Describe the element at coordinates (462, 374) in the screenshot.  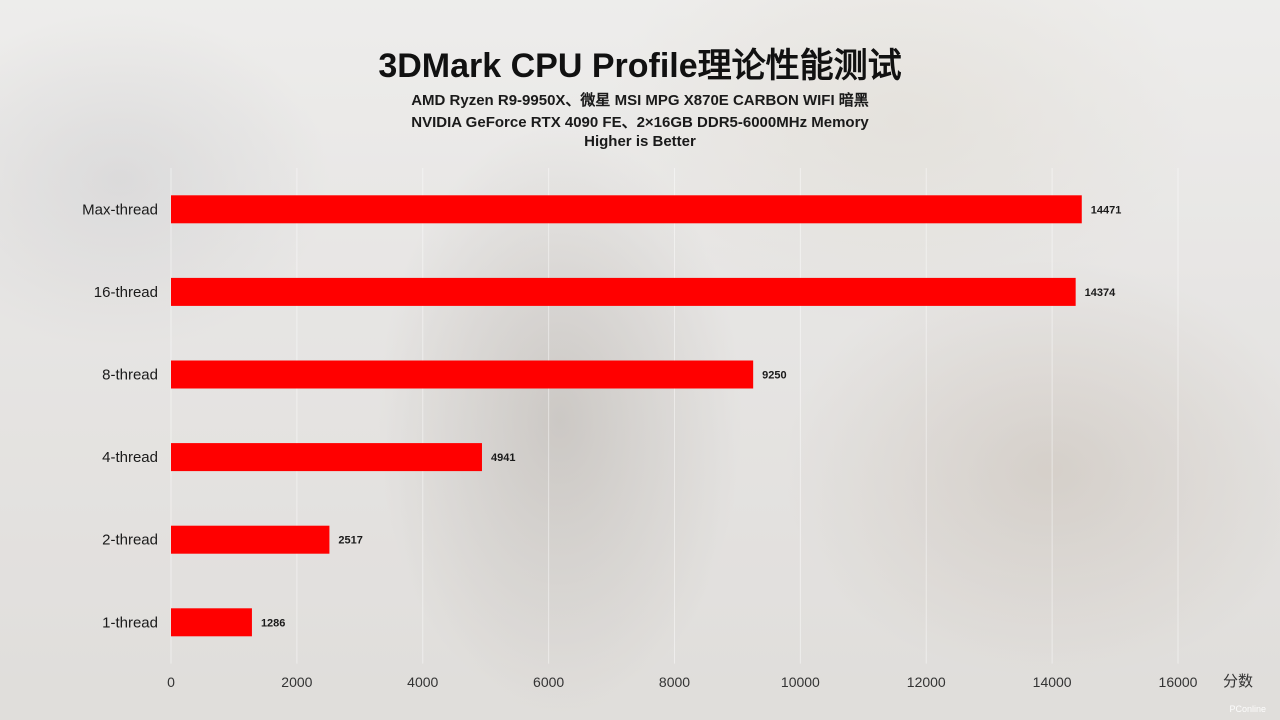
I see `bar-8-thread` at that location.